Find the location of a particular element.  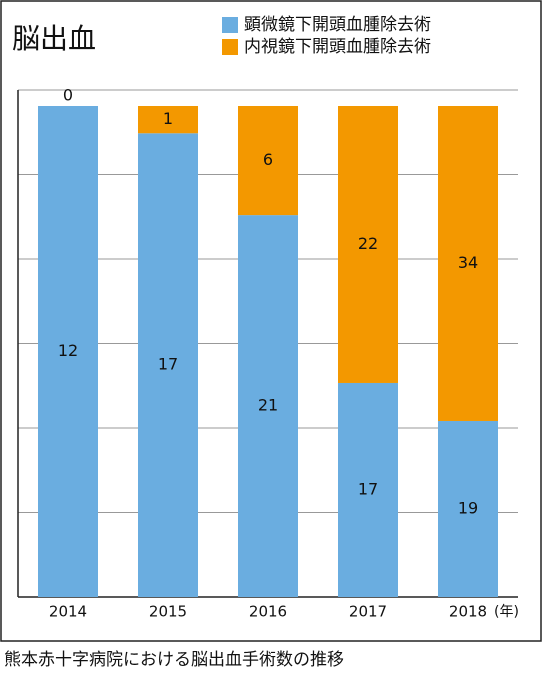

x-tick-label: 2017 is located at coordinates (368, 612).